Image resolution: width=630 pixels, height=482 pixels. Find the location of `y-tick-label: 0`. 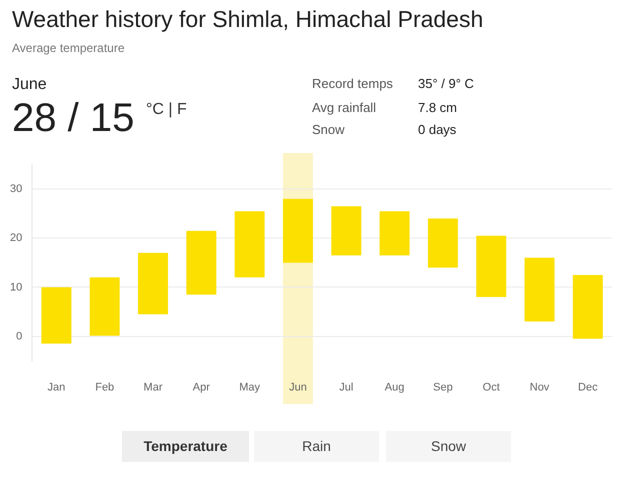

y-tick-label: 0 is located at coordinates (19, 336).